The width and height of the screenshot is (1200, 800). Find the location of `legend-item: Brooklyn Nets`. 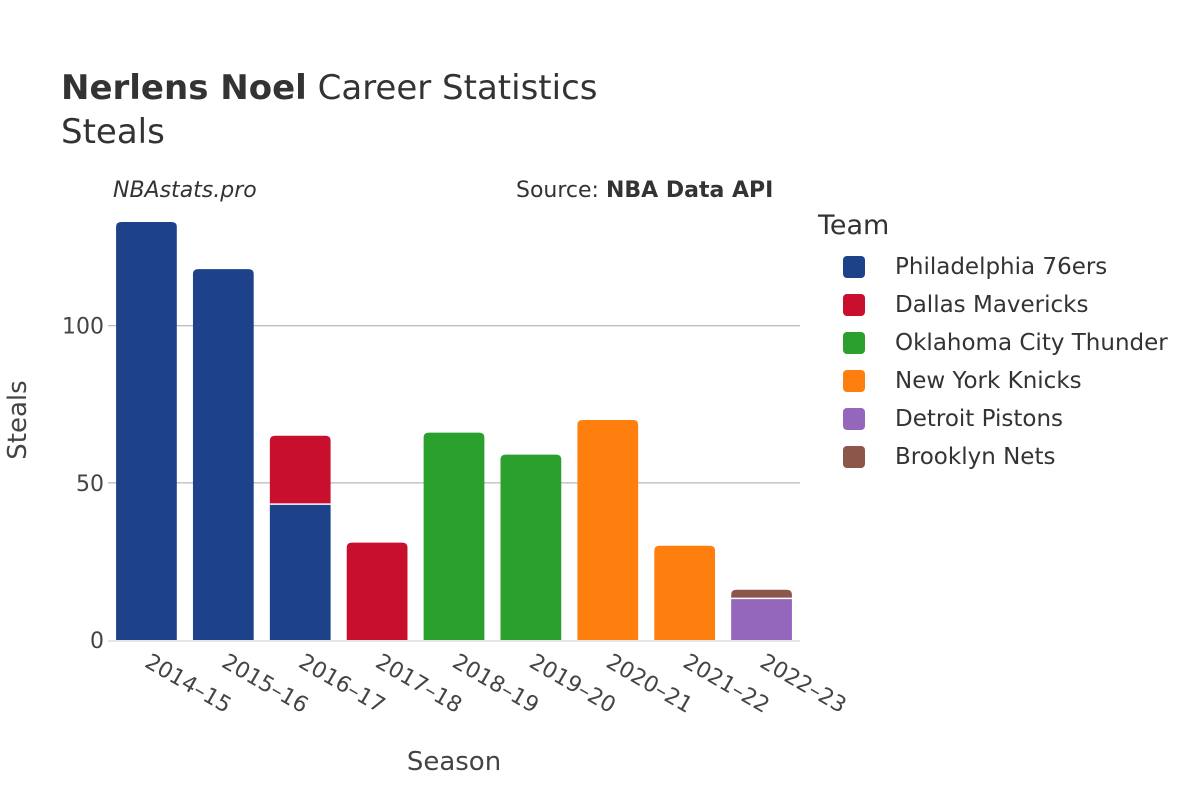

legend-item: Brooklyn Nets is located at coordinates (993, 457).